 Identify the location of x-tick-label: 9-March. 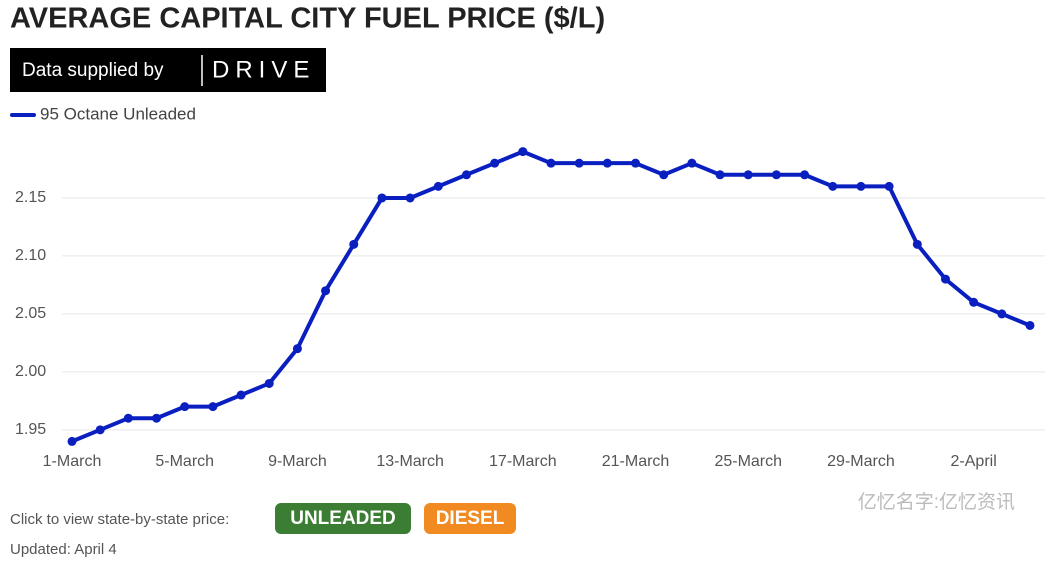
(297, 461).